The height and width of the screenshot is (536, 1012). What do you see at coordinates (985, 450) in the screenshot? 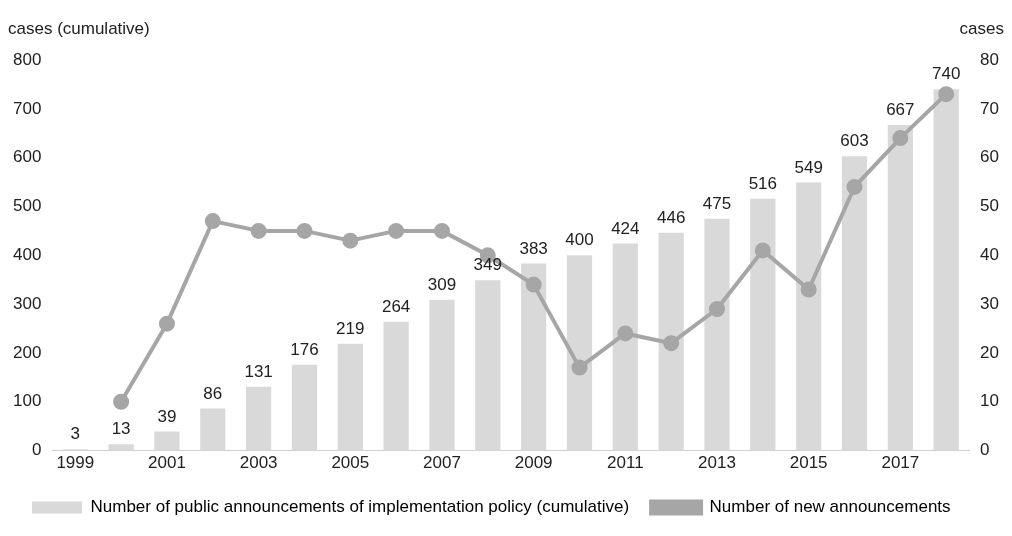
I see `y2-tick-label: 0` at bounding box center [985, 450].